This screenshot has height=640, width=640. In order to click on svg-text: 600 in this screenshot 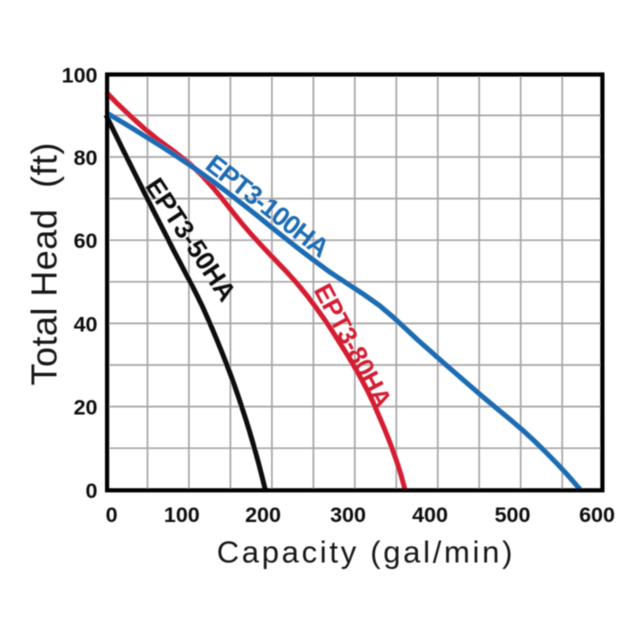, I will do `click(597, 515)`.